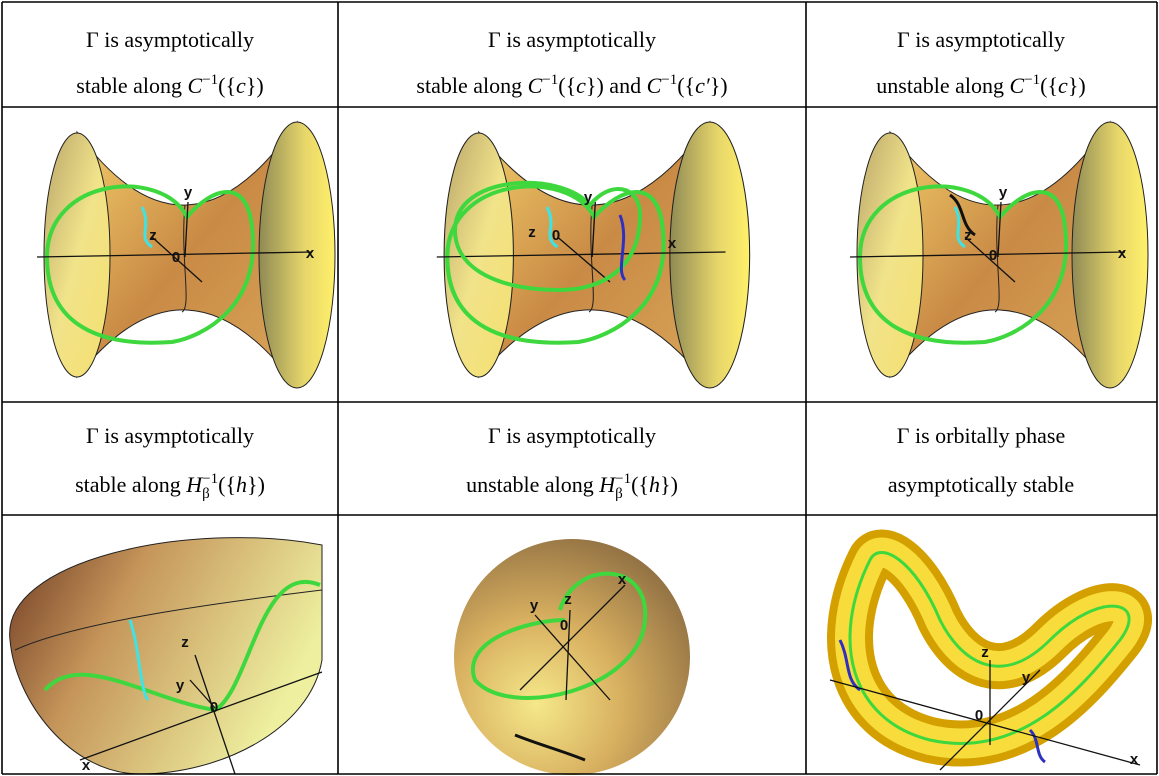  I want to click on figure-hyperboloid-unstable, so click(999, 255).